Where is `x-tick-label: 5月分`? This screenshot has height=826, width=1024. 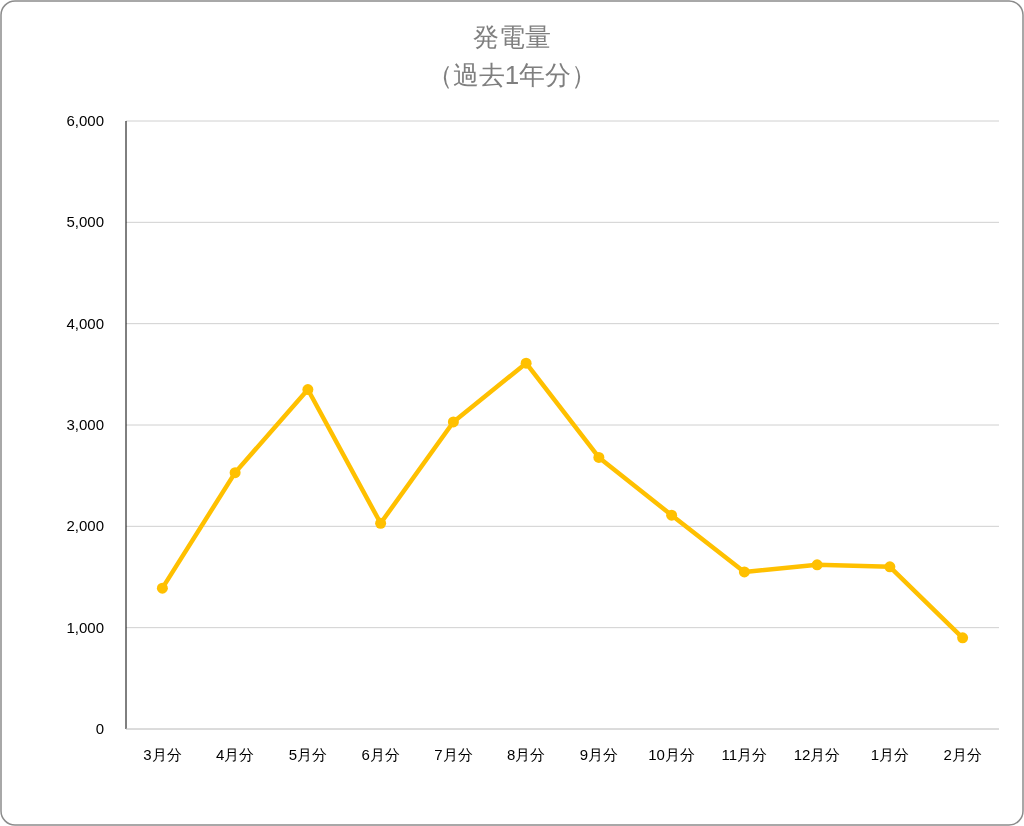
x-tick-label: 5月分 is located at coordinates (308, 754).